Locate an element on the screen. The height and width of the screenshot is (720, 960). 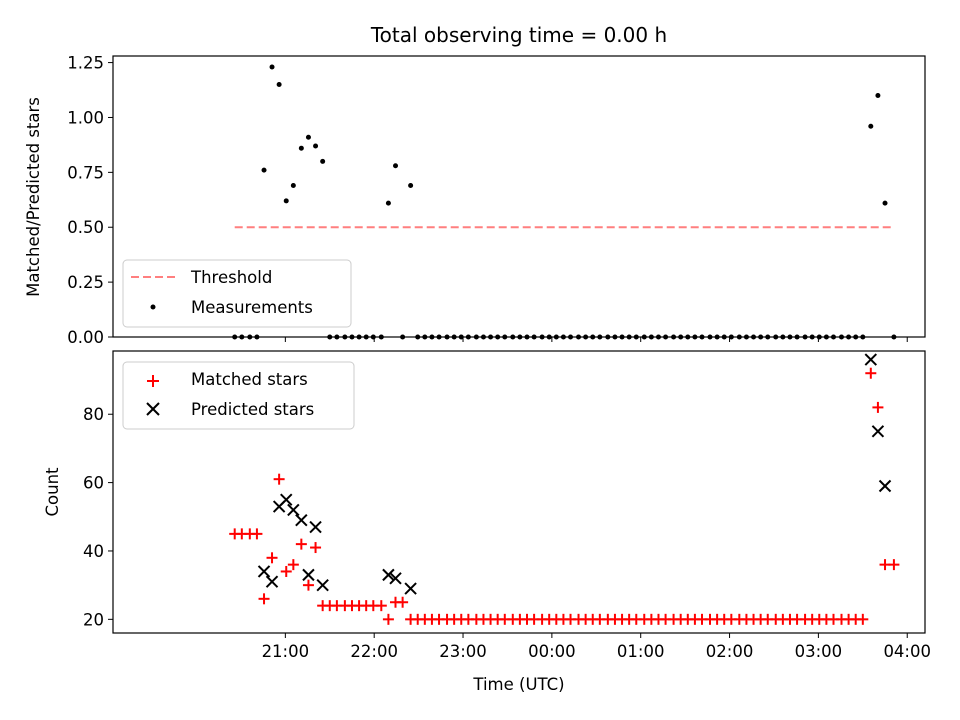
top-legend: Threshold Measurements is located at coordinates (237, 293).